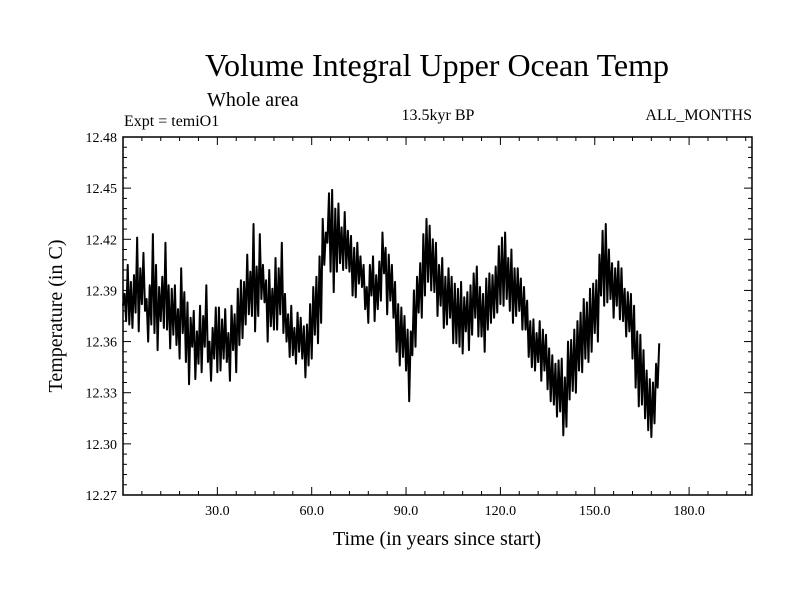  What do you see at coordinates (311, 511) in the screenshot?
I see `x-tick-label: 60.0` at bounding box center [311, 511].